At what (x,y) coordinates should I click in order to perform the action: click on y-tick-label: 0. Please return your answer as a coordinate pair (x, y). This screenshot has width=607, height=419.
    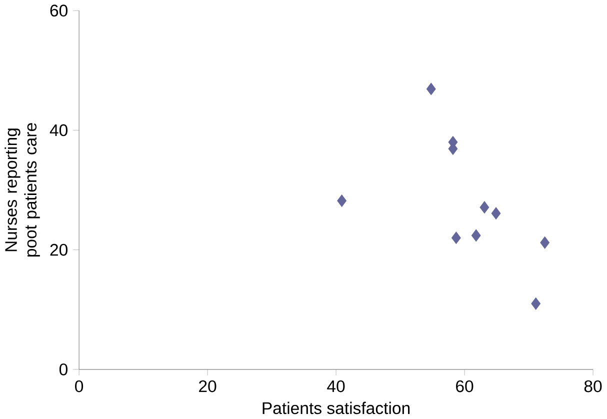
    Looking at the image, I should click on (63, 370).